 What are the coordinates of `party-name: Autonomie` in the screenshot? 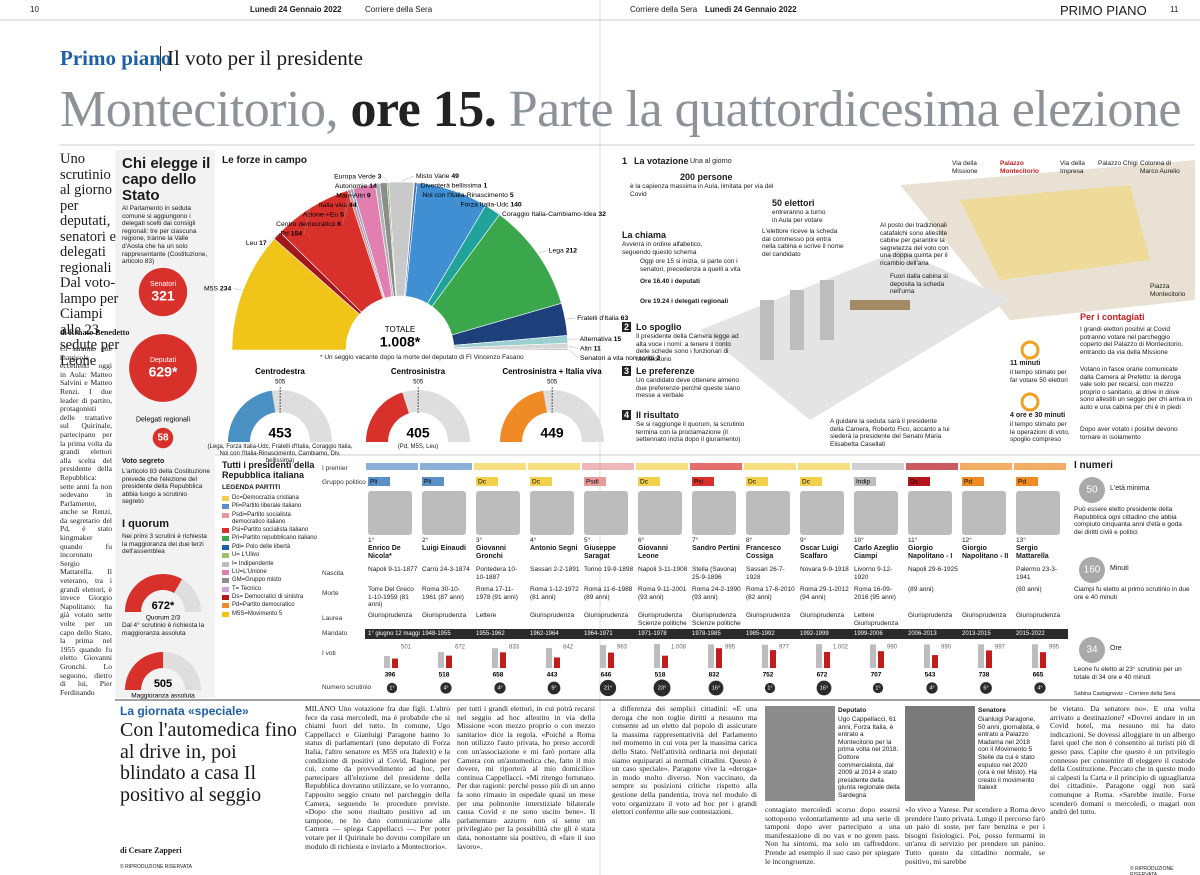 It's located at (351, 186).